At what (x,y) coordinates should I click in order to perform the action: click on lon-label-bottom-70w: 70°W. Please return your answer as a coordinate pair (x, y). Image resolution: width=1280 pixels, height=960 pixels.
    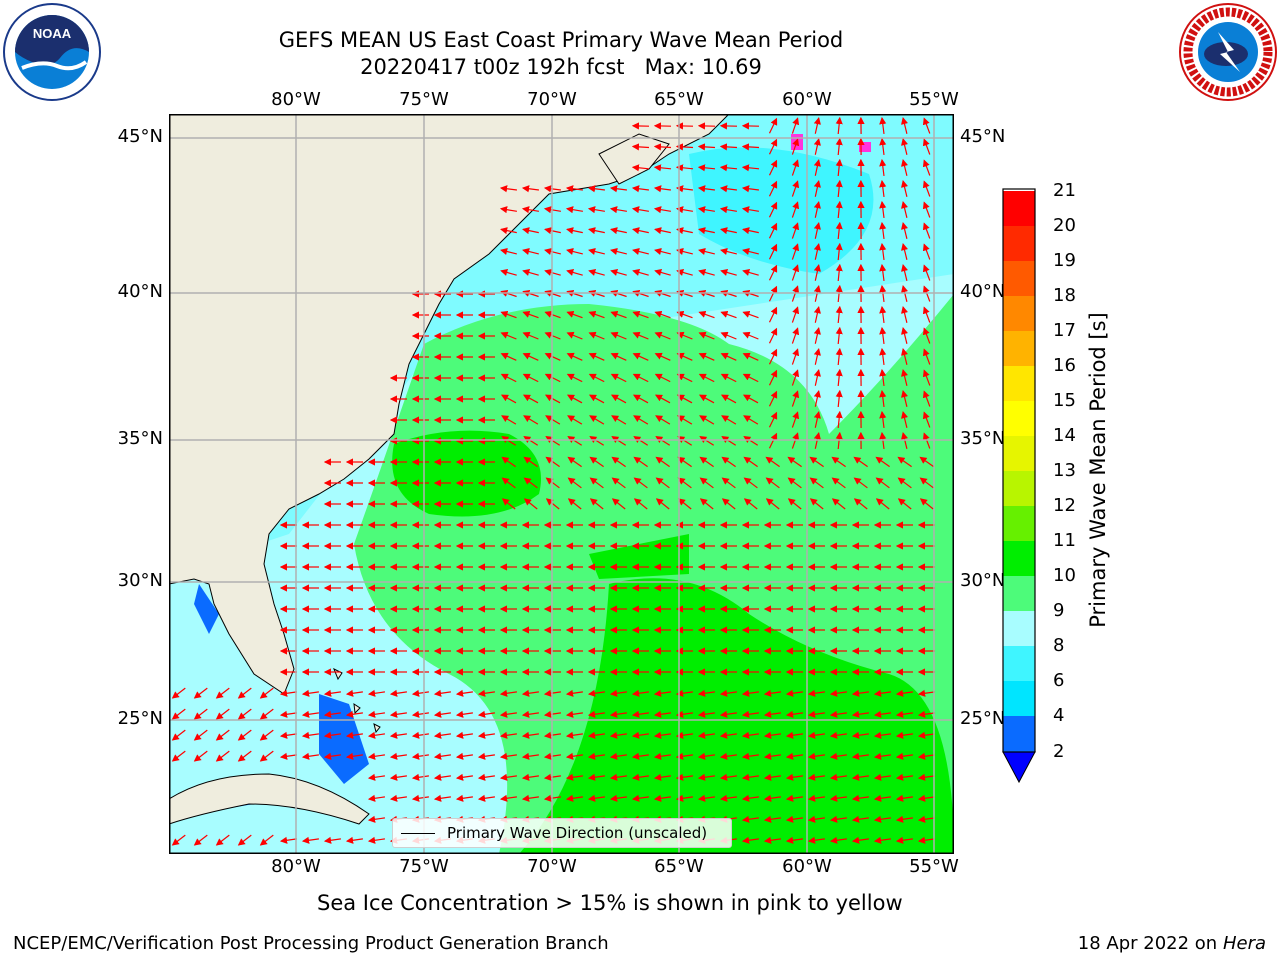
    Looking at the image, I should click on (552, 866).